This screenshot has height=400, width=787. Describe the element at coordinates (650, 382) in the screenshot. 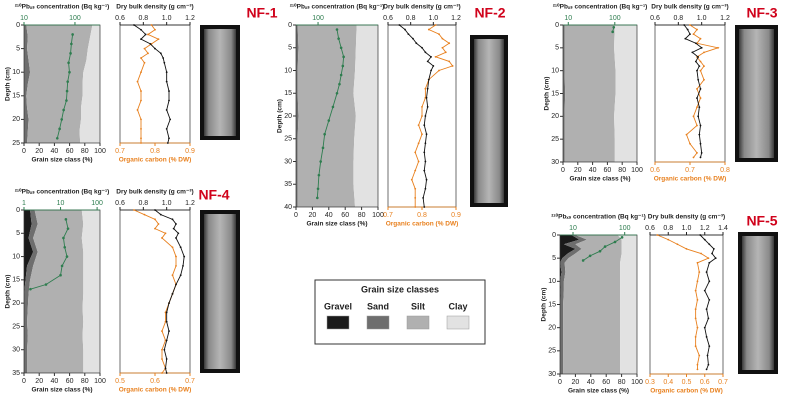

I see `tick-label: 0.3` at that location.